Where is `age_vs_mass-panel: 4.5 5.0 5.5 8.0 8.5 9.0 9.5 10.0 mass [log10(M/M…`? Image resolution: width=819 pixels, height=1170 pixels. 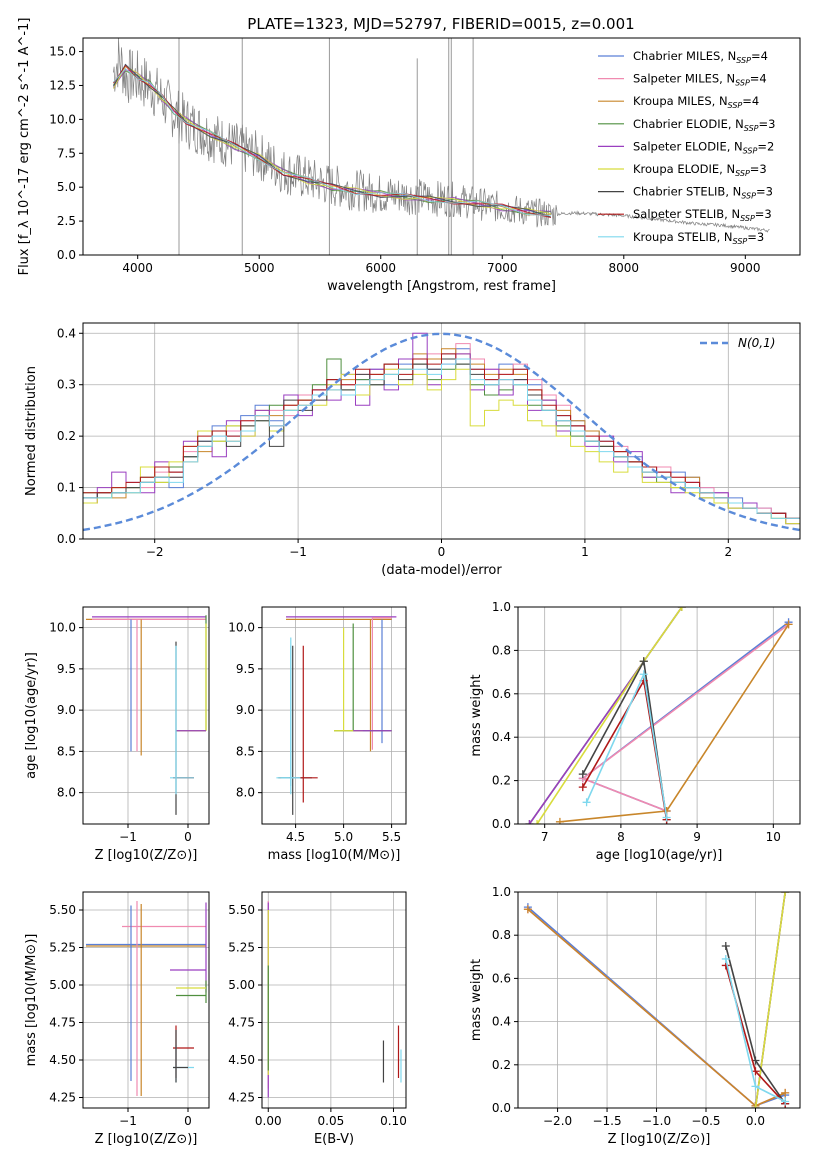 age_vs_mass-panel: 4.5 5.0 5.5 8.0 8.5 9.0 9.5 10.0 mass [log10(M/M… is located at coordinates (317, 734).